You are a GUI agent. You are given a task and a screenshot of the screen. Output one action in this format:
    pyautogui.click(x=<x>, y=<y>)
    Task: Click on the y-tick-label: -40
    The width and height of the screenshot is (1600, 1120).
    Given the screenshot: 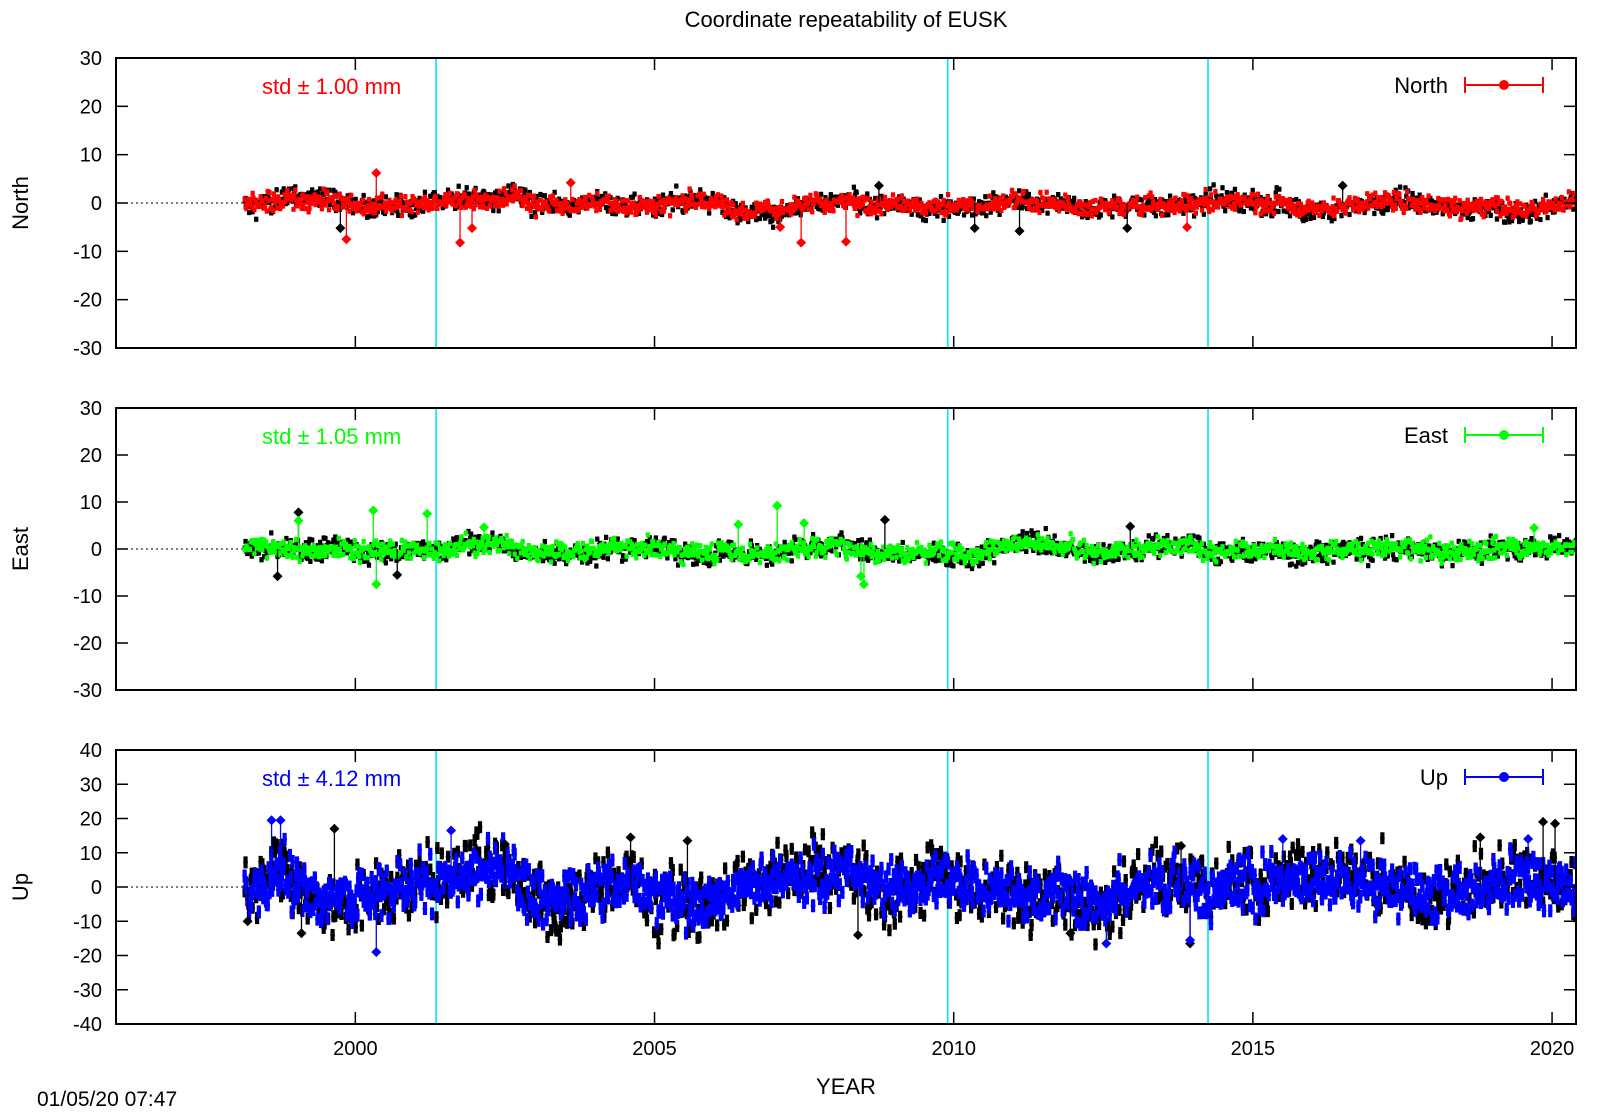 What is the action you would take?
    pyautogui.click(x=87, y=1025)
    